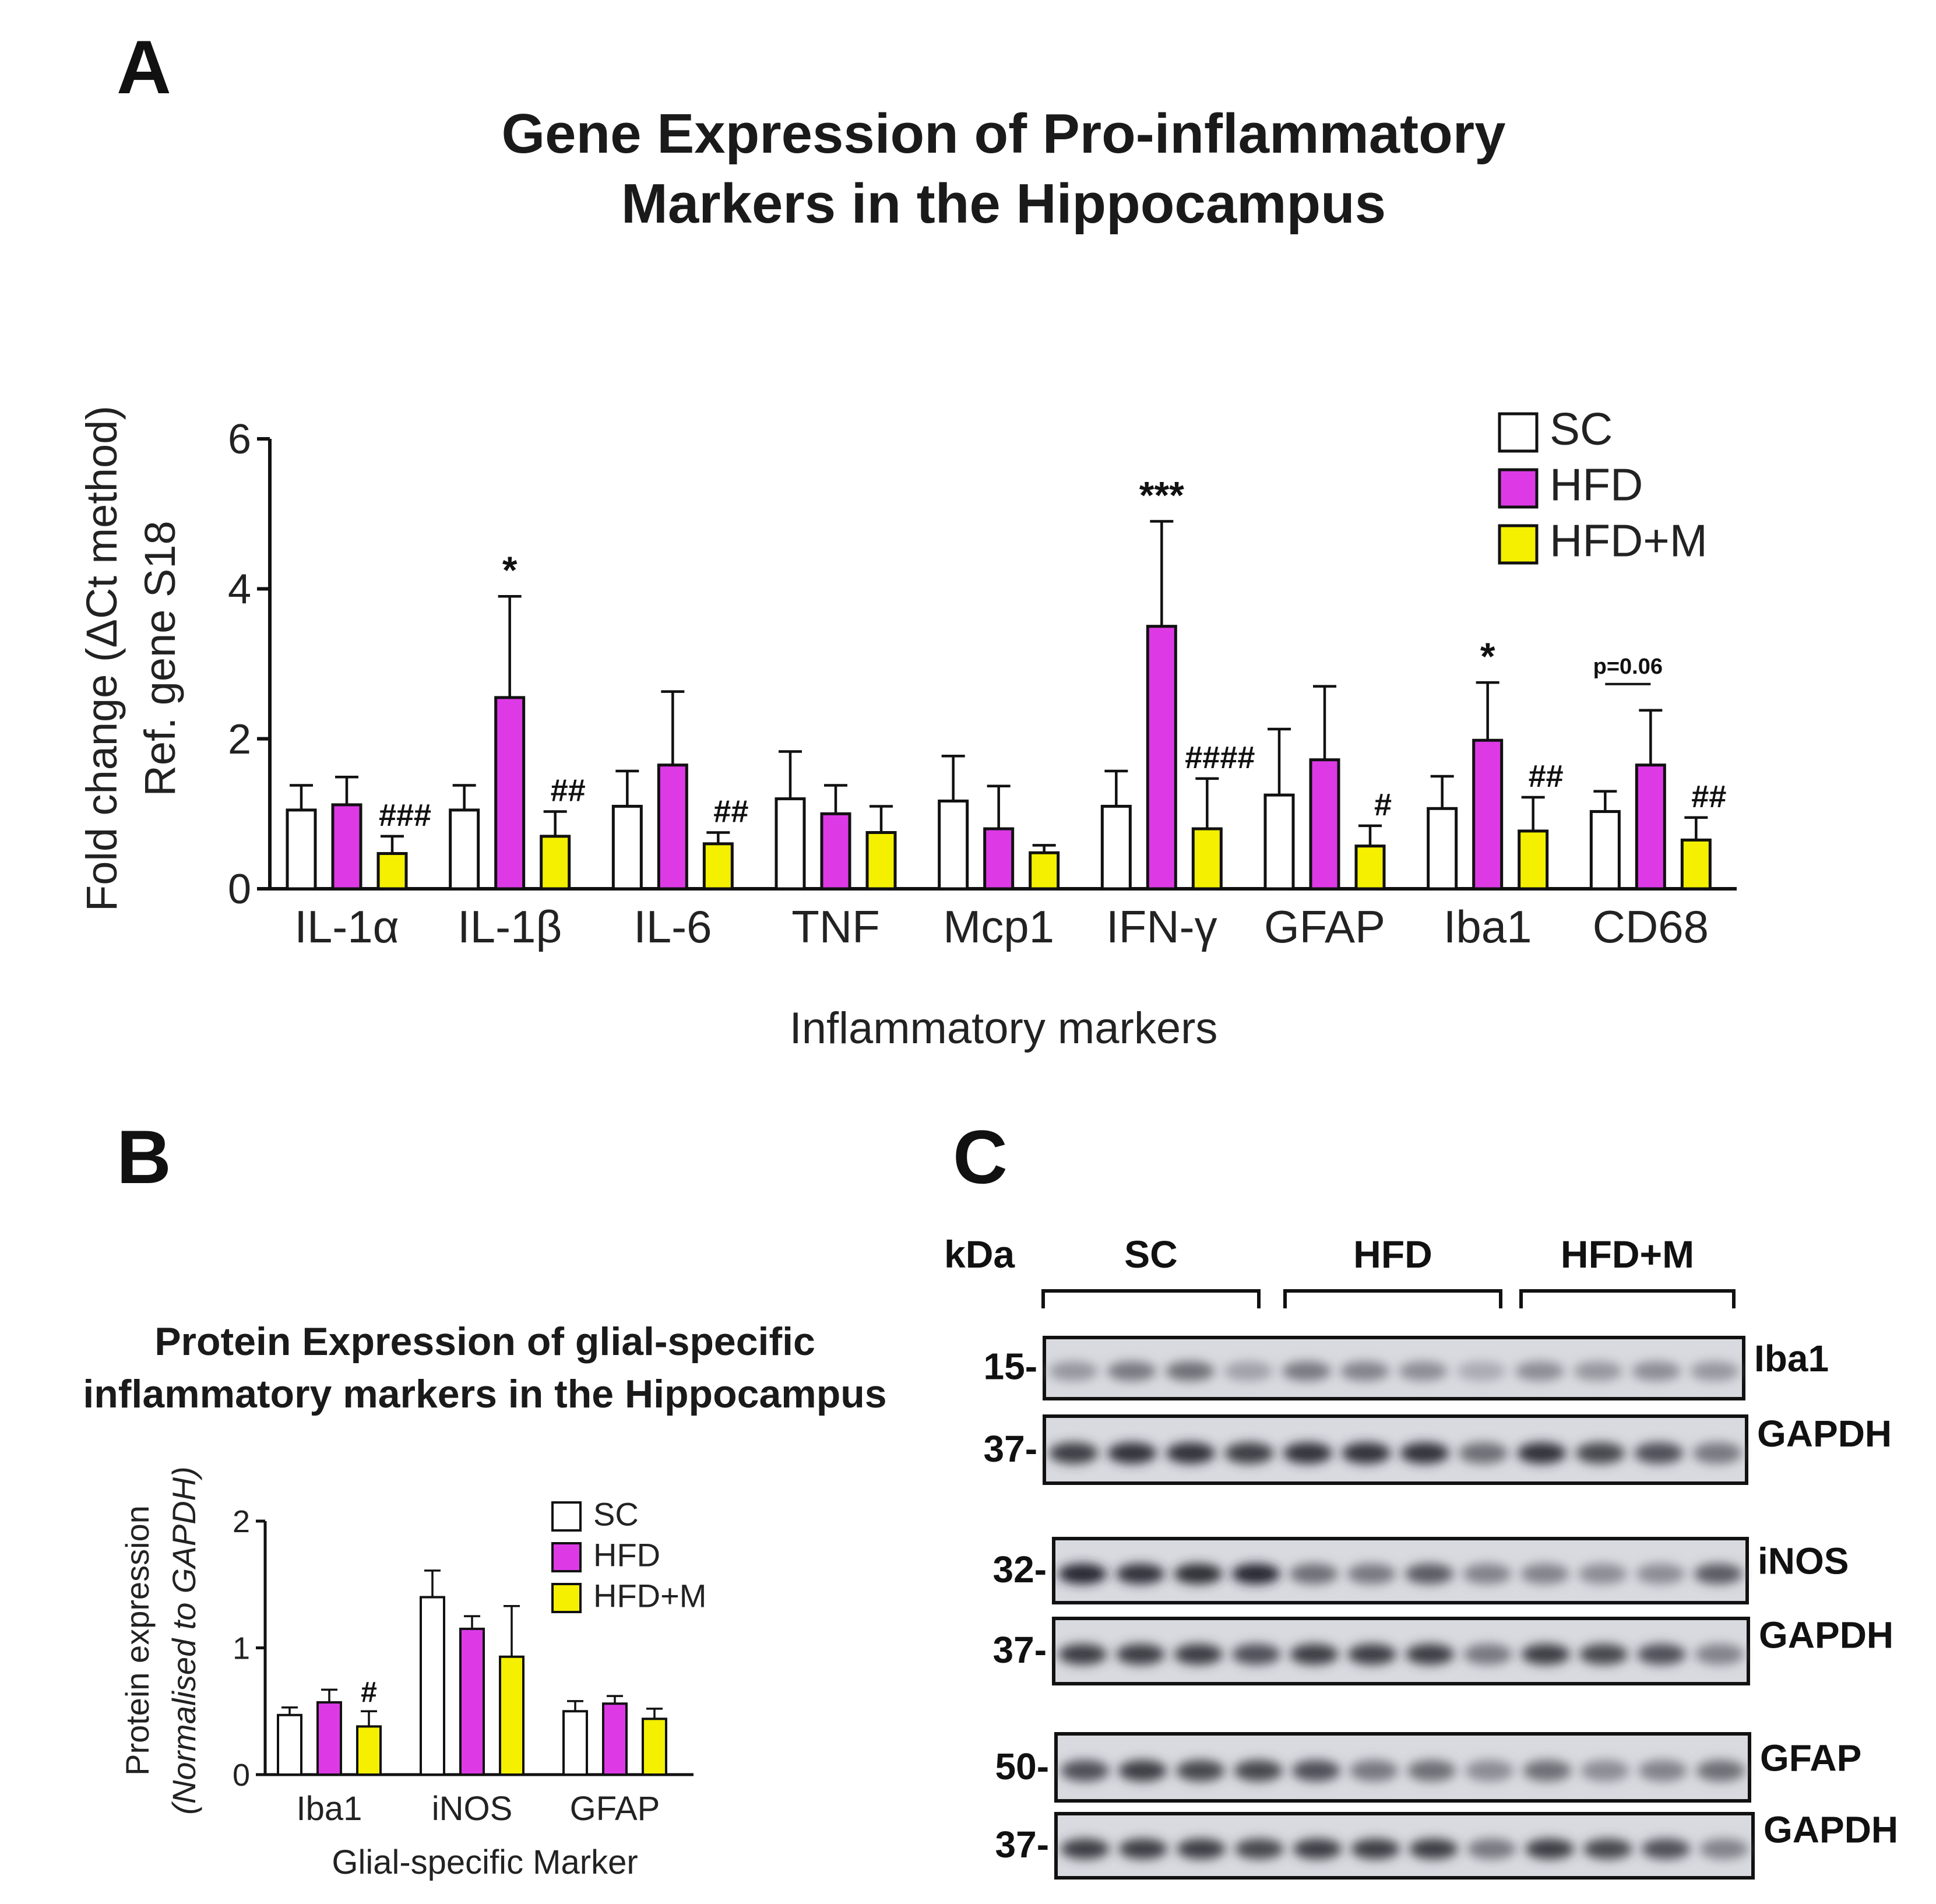  What do you see at coordinates (615, 1809) in the screenshot?
I see `panel-b-x-tick-label-gfap: GFAP` at bounding box center [615, 1809].